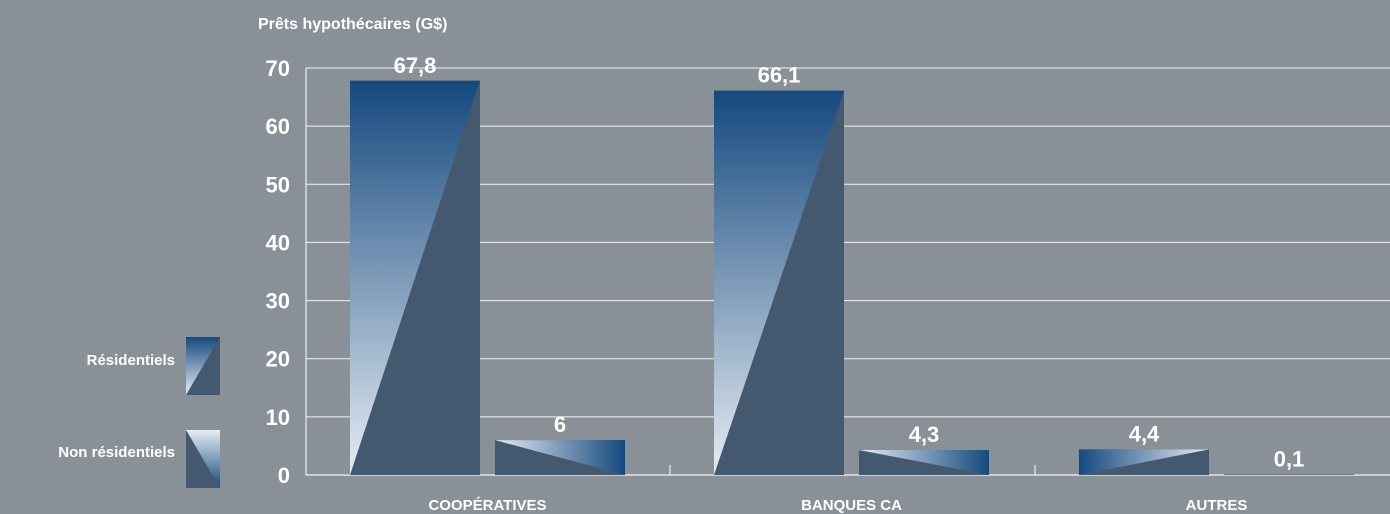 This screenshot has width=1390, height=514. I want to click on data-label: 6, so click(560, 424).